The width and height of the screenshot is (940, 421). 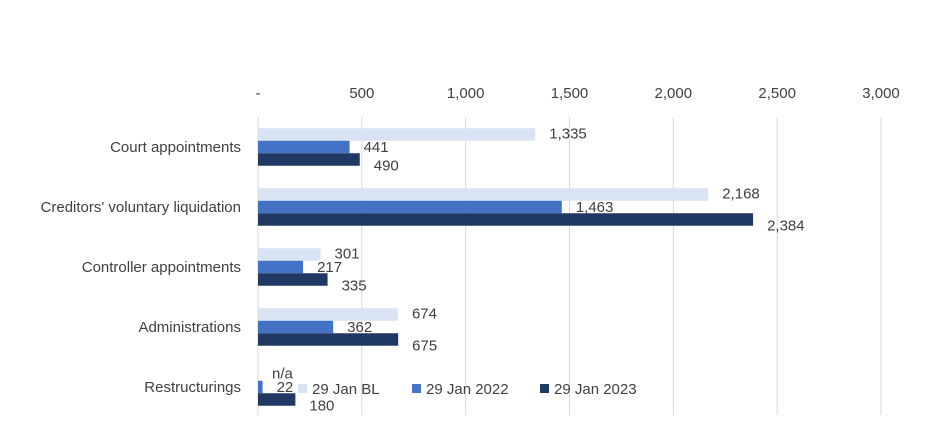 What do you see at coordinates (283, 374) in the screenshot?
I see `data-label: n/a` at bounding box center [283, 374].